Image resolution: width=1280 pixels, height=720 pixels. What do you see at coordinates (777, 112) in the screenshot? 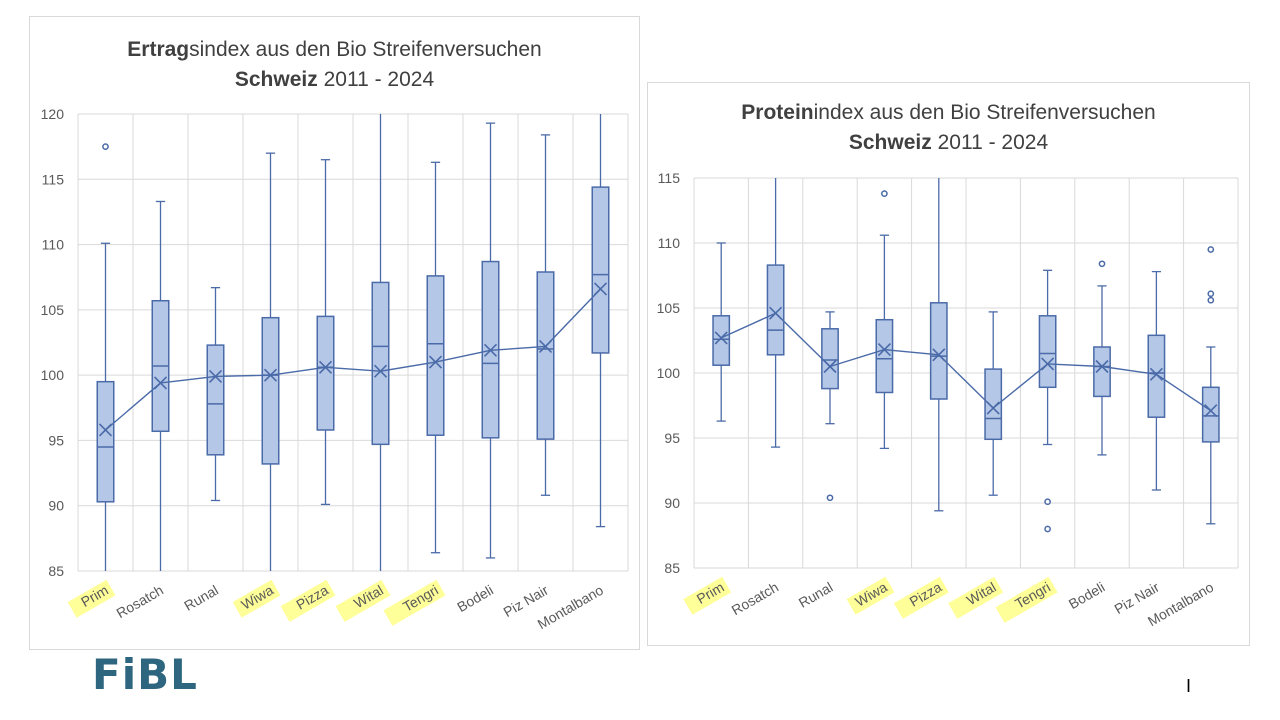
I see `chart-title-bold: Protein` at bounding box center [777, 112].